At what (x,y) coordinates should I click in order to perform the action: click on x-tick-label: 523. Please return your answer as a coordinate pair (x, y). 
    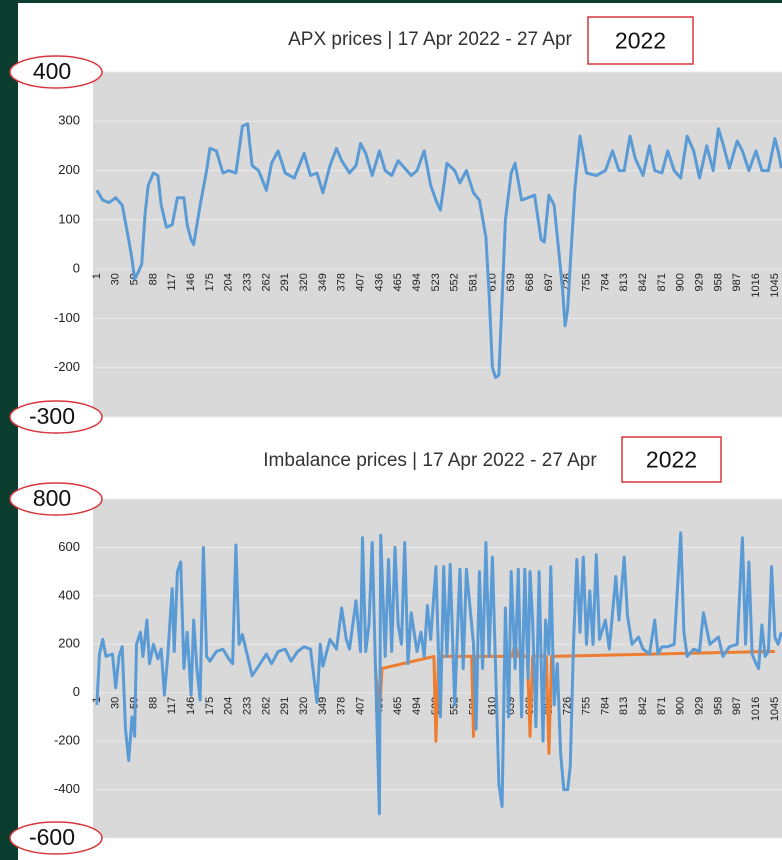
    Looking at the image, I should click on (436, 282).